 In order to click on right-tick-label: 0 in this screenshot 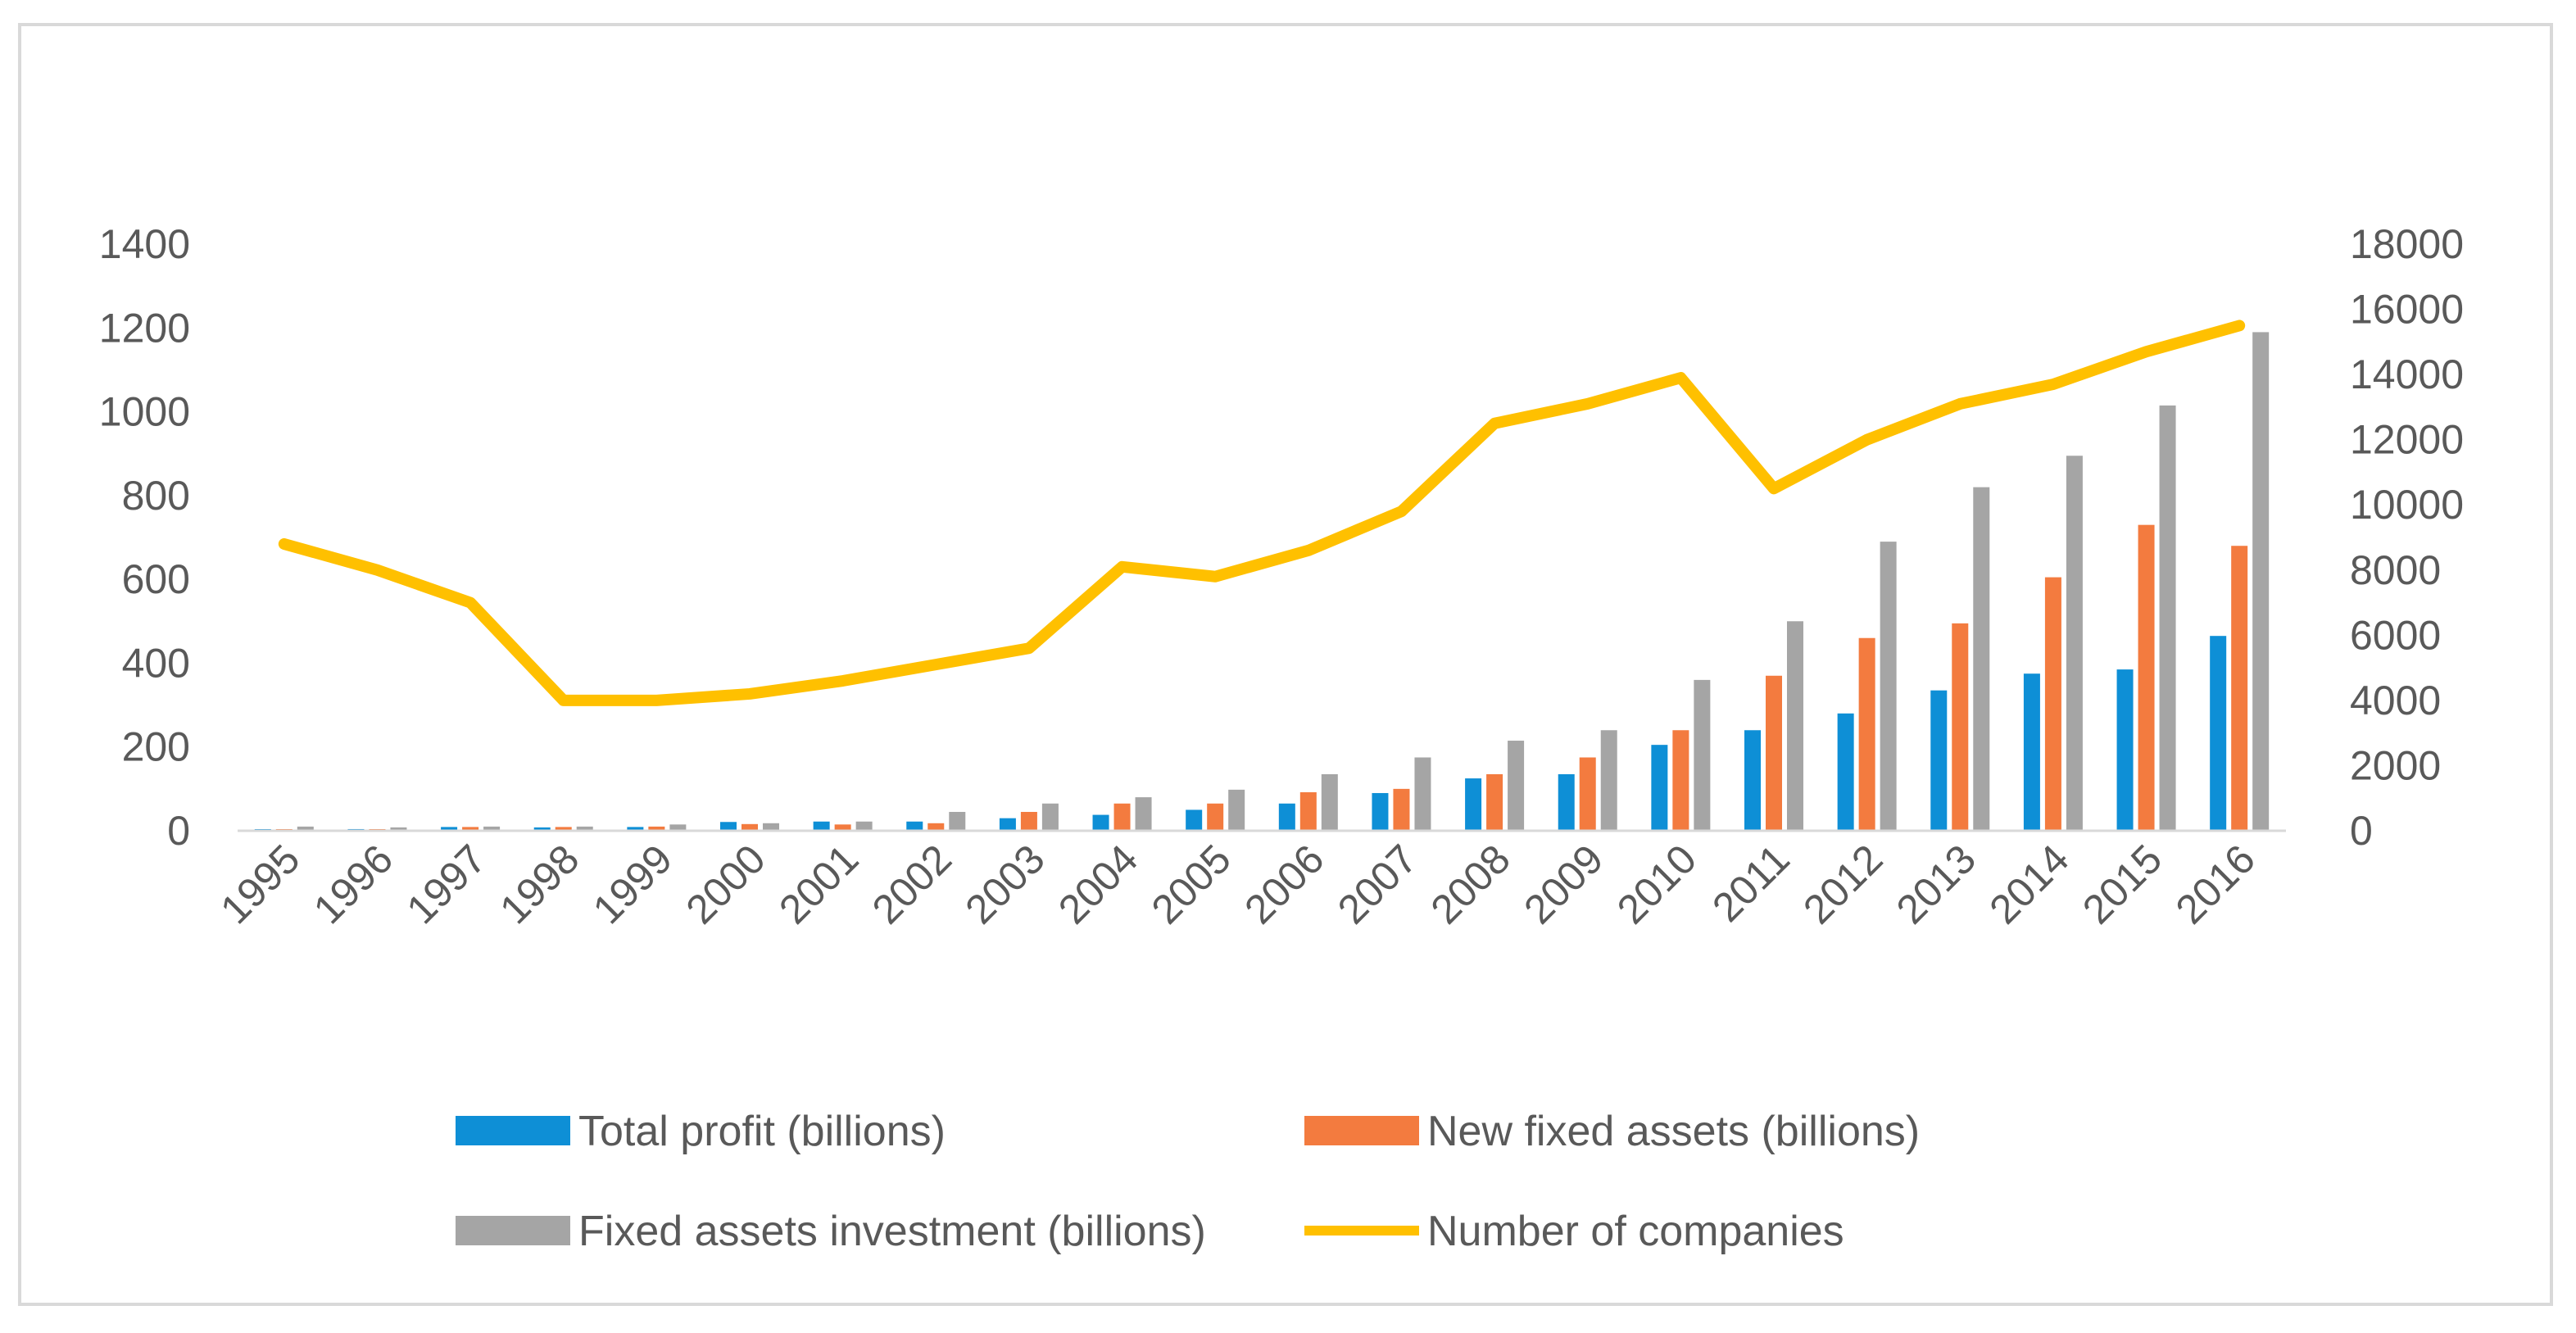, I will do `click(2361, 831)`.